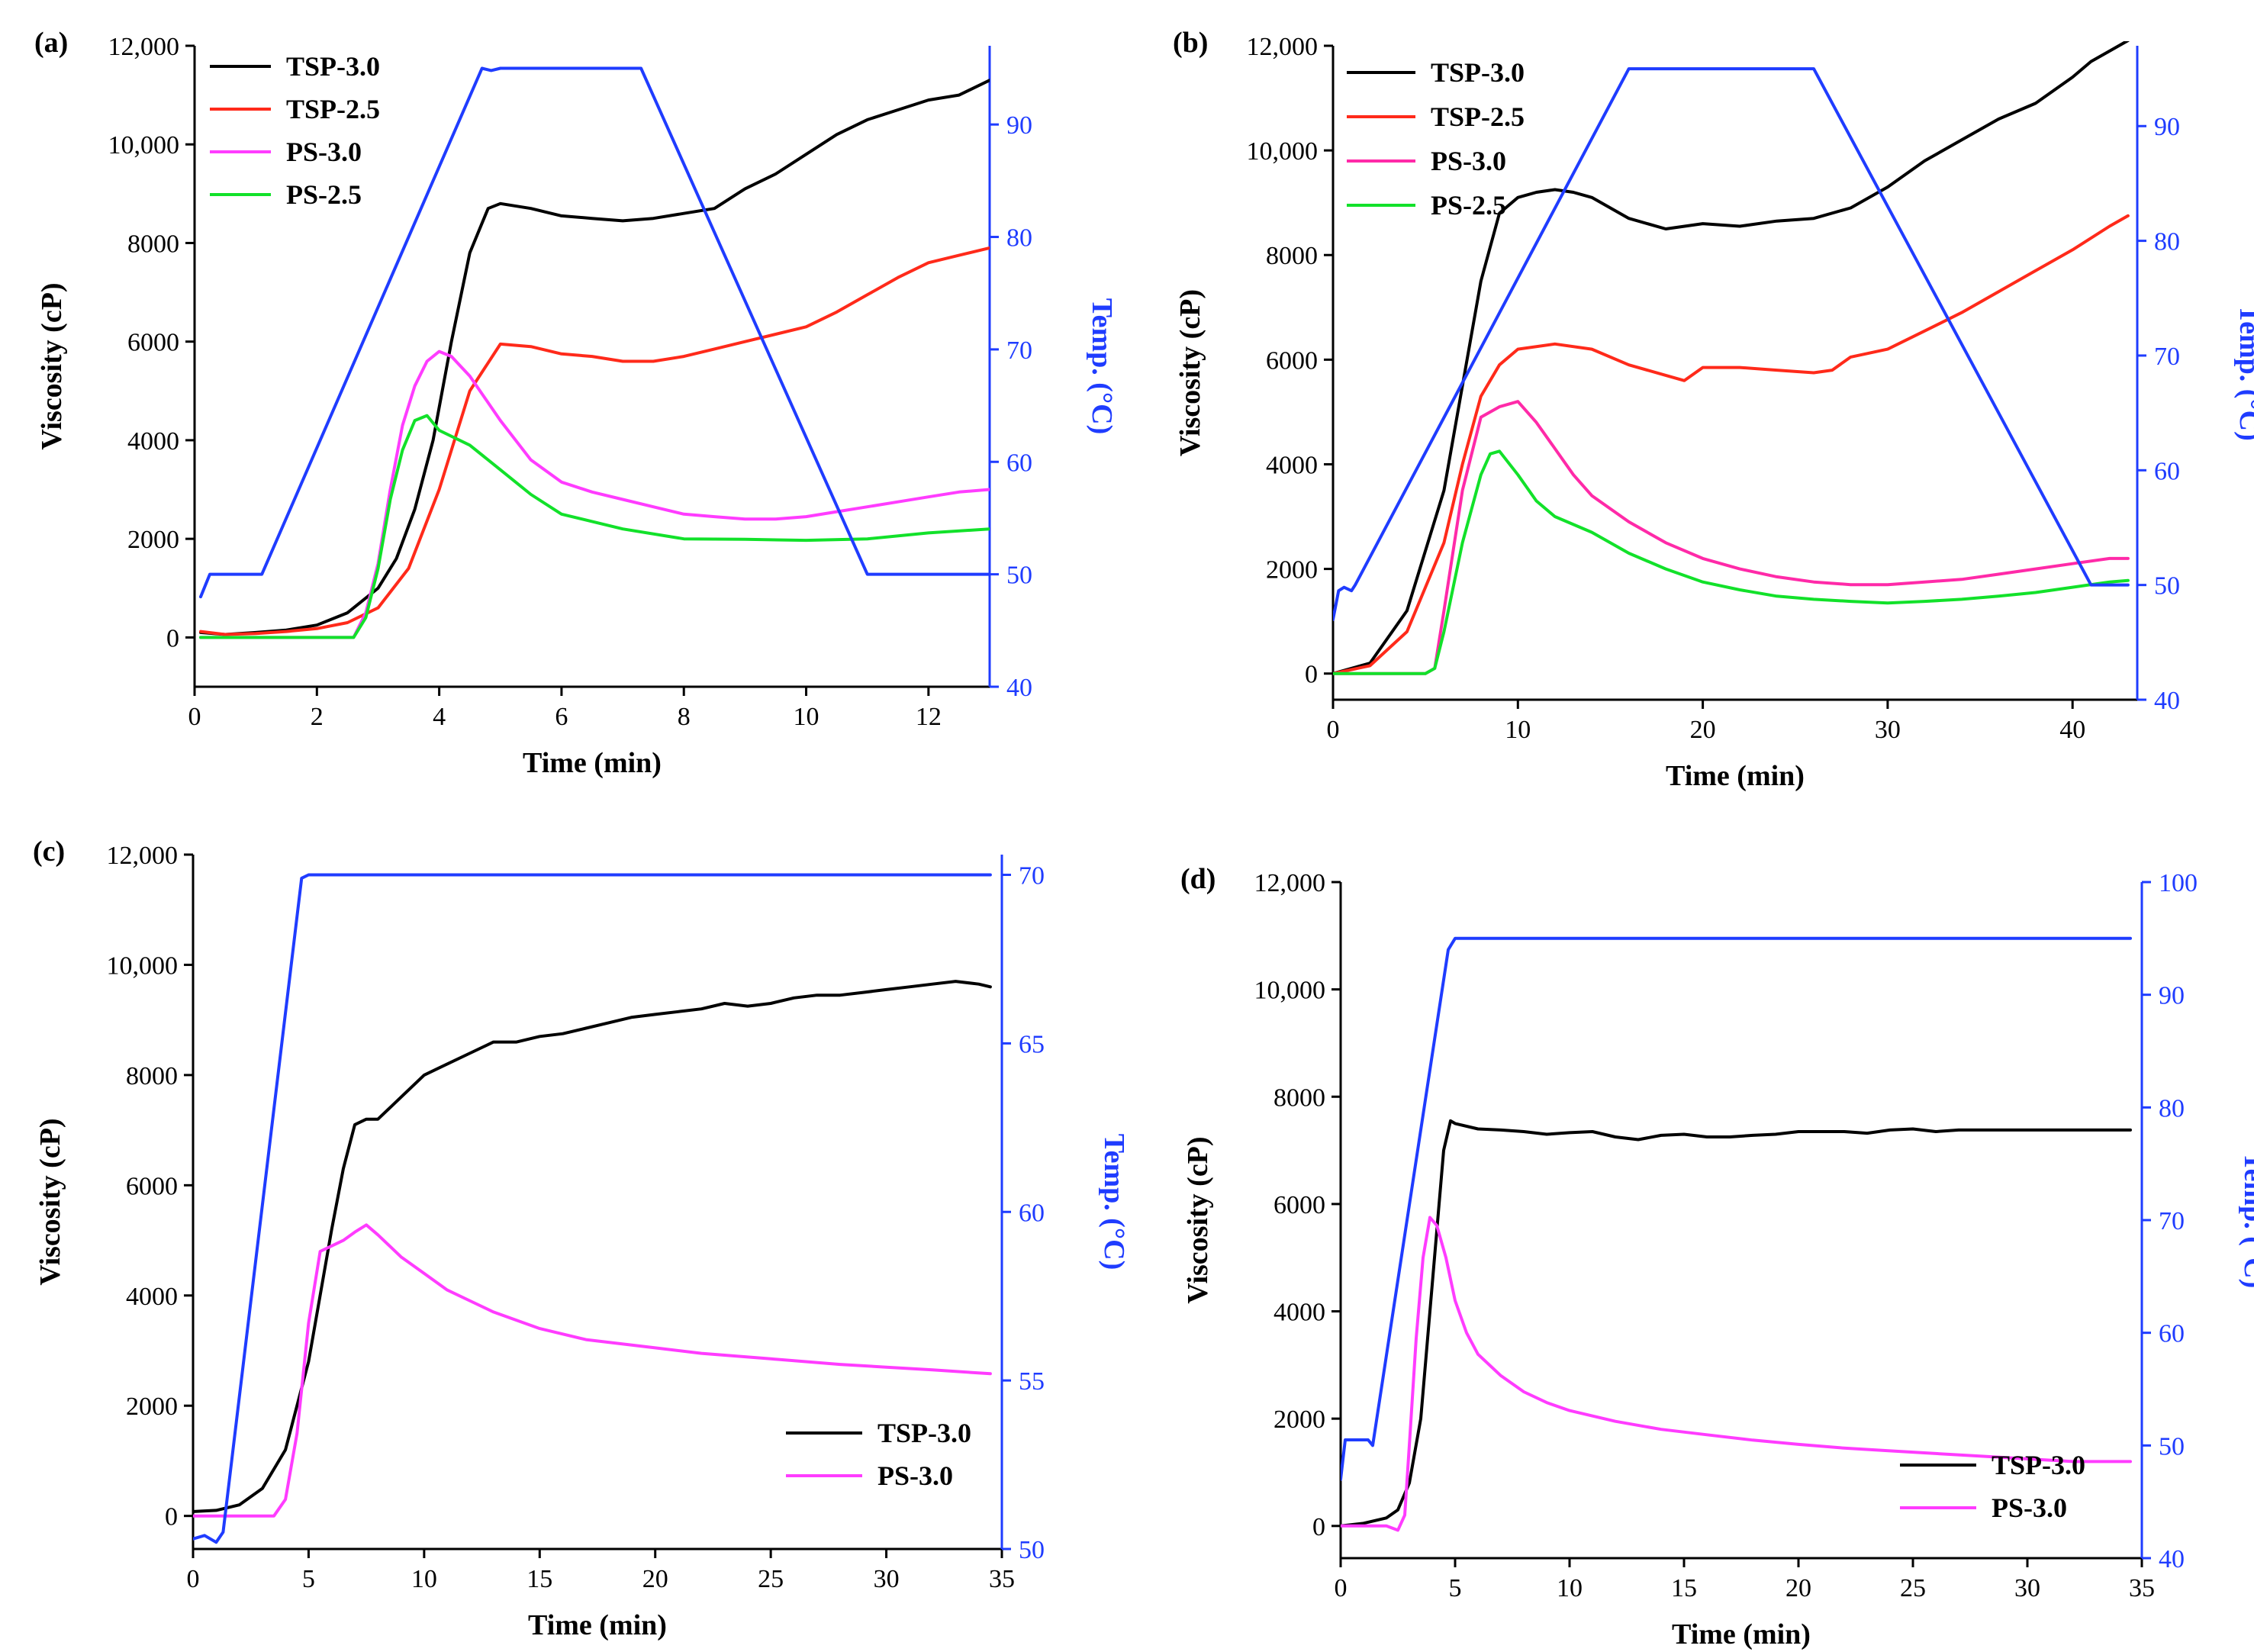  Describe the element at coordinates (929, 717) in the screenshot. I see `x-tick-label: 12` at that location.